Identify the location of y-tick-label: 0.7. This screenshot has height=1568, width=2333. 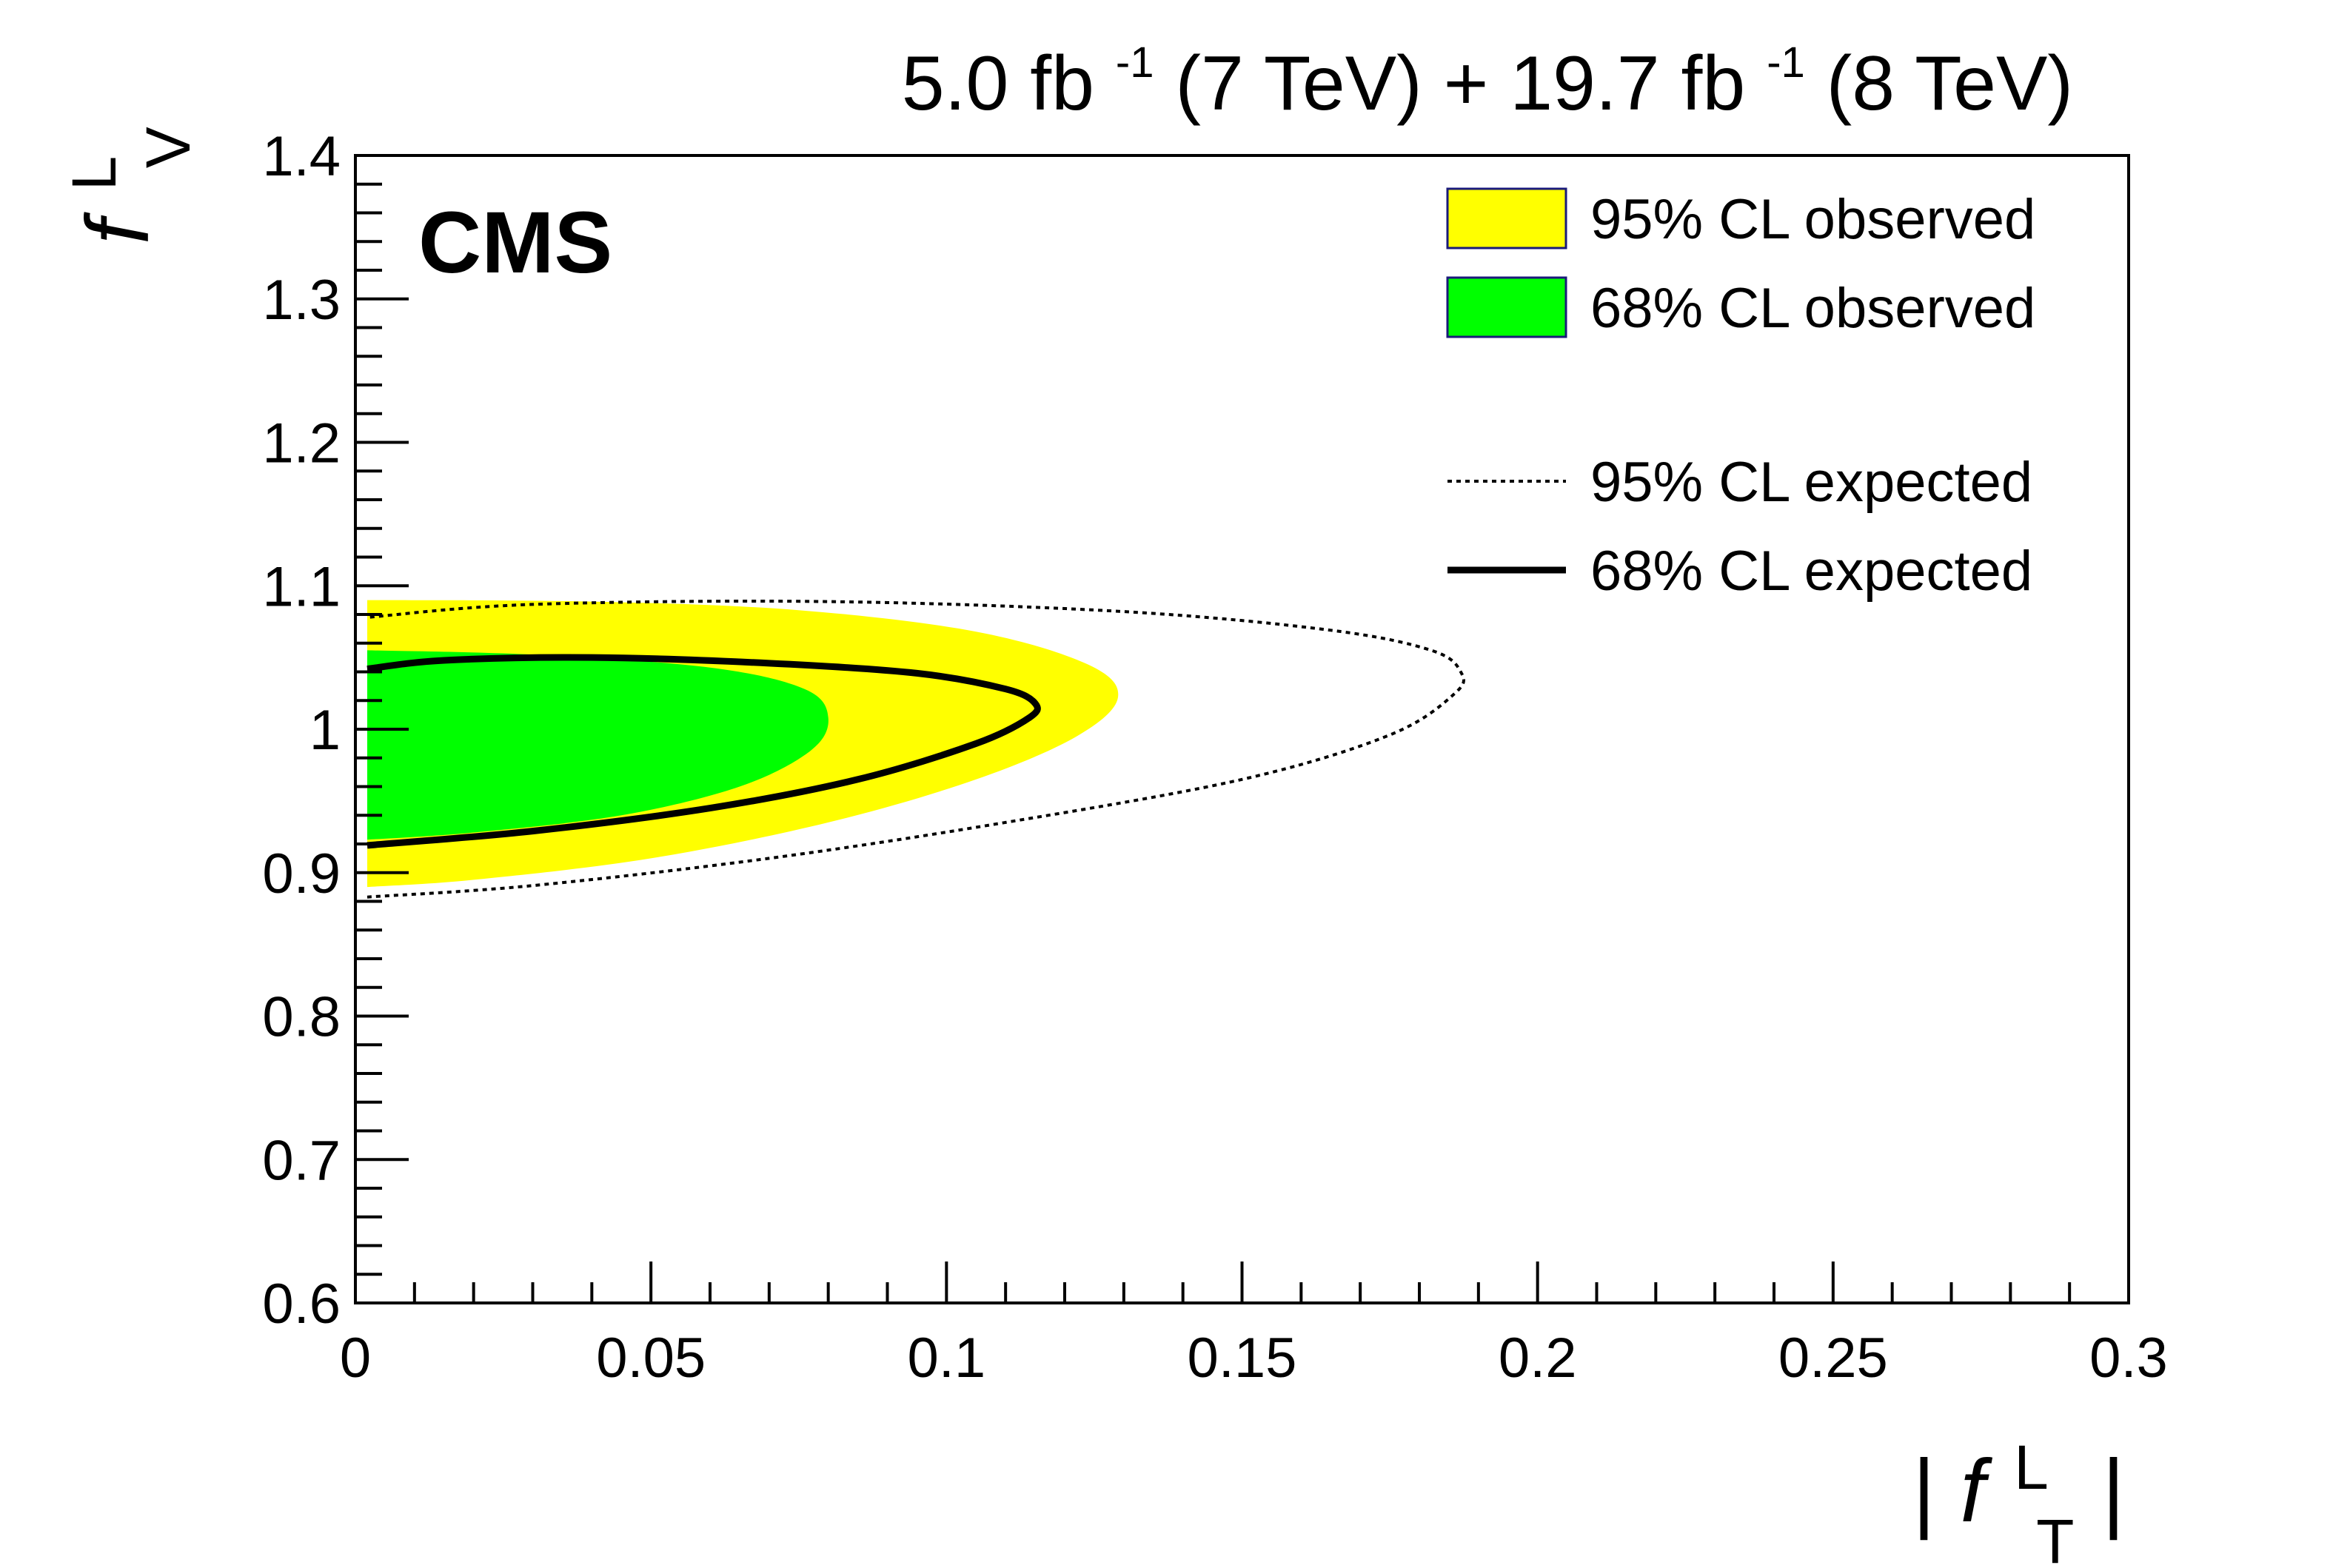
(301, 1160).